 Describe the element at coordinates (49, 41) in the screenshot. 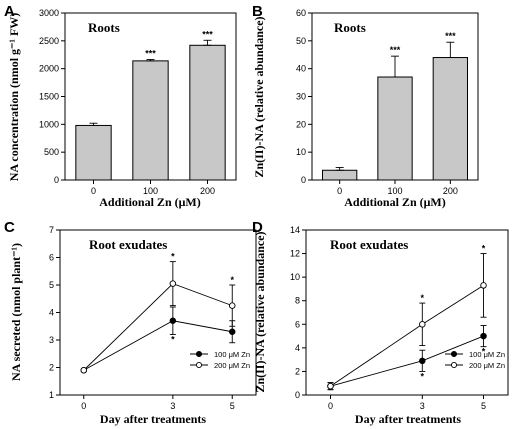

I see `panel-a-y-tick-label: 2500` at that location.